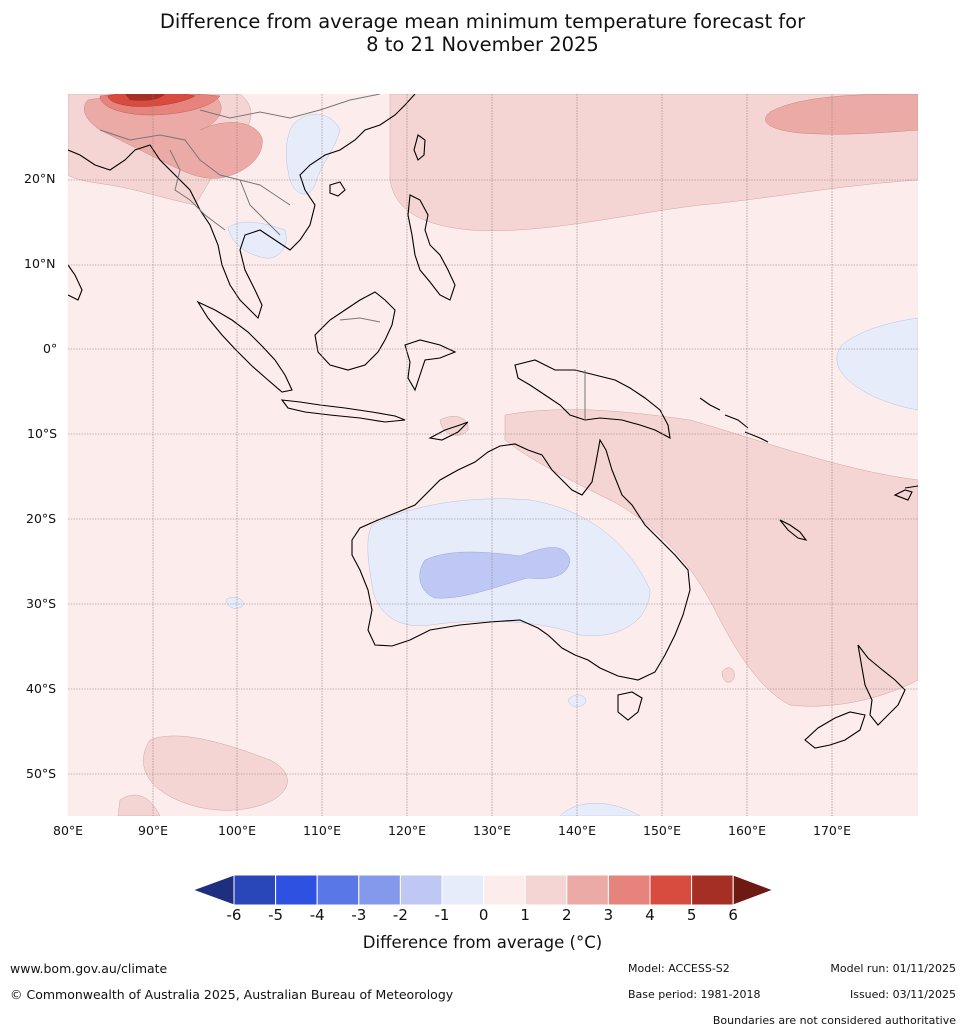 The height and width of the screenshot is (1035, 965). Describe the element at coordinates (733, 915) in the screenshot. I see `legend-tick: 6` at that location.